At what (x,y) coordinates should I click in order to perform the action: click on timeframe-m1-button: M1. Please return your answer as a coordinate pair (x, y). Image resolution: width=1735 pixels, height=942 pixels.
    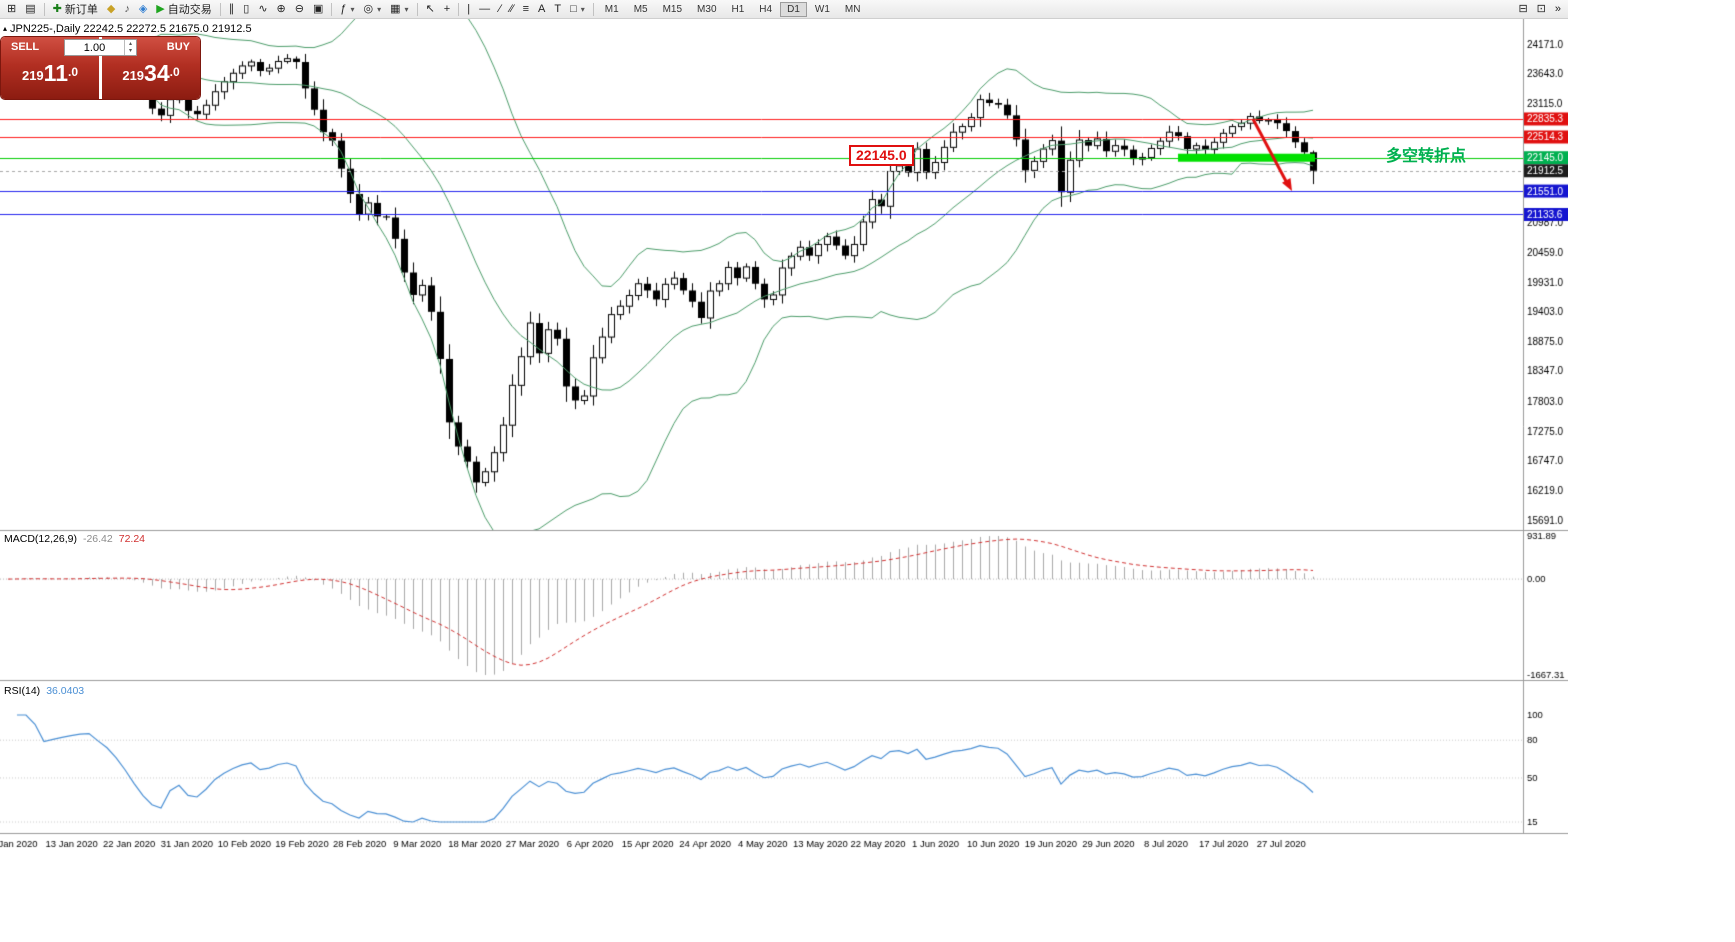
    Looking at the image, I should click on (612, 9).